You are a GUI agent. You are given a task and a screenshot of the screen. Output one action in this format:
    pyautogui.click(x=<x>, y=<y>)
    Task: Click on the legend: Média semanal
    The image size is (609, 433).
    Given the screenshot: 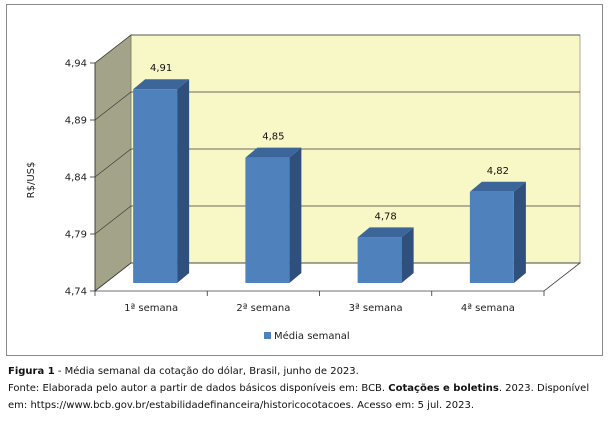 What is the action you would take?
    pyautogui.click(x=307, y=336)
    